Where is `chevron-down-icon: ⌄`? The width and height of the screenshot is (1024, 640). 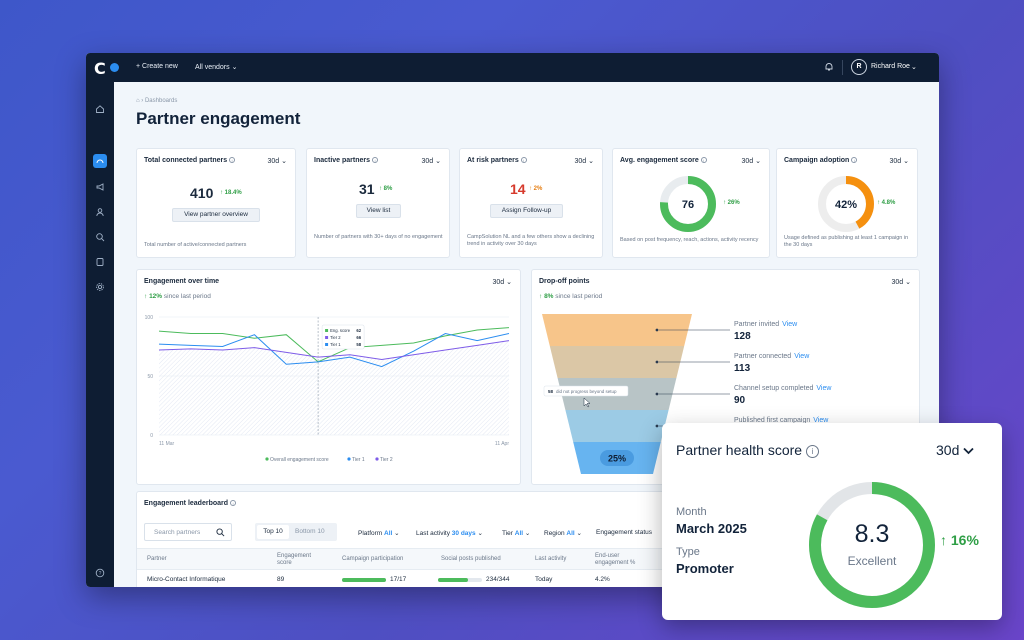
chevron-down-icon: ⌄ is located at coordinates (914, 67).